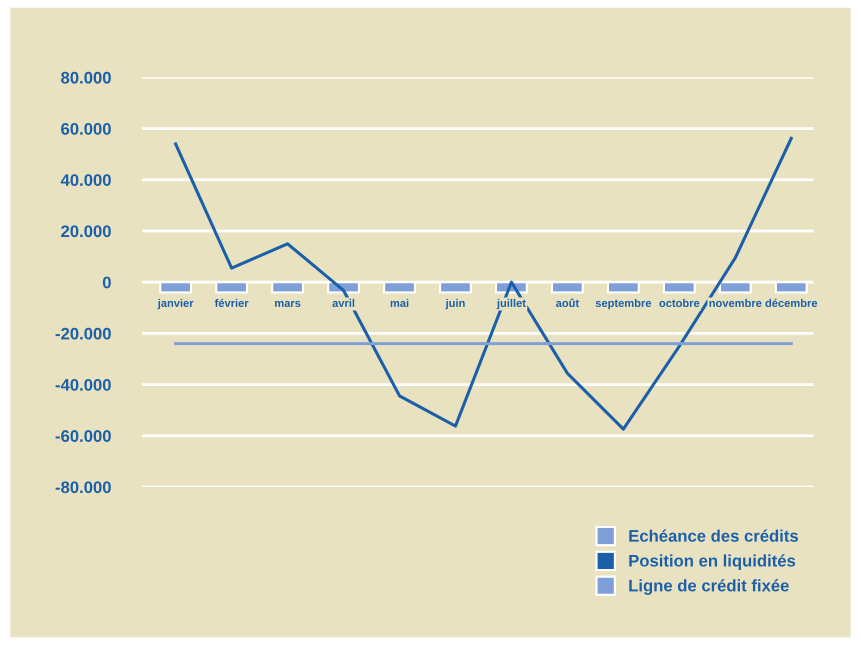 This screenshot has height=645, width=861. What do you see at coordinates (86, 231) in the screenshot?
I see `y-tick-label: 20.000` at bounding box center [86, 231].